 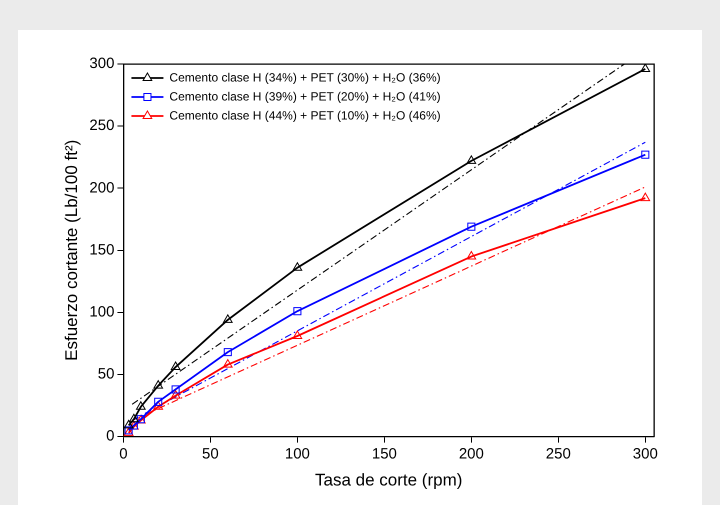 What do you see at coordinates (101, 312) in the screenshot?
I see `y-tick-label: 100` at bounding box center [101, 312].